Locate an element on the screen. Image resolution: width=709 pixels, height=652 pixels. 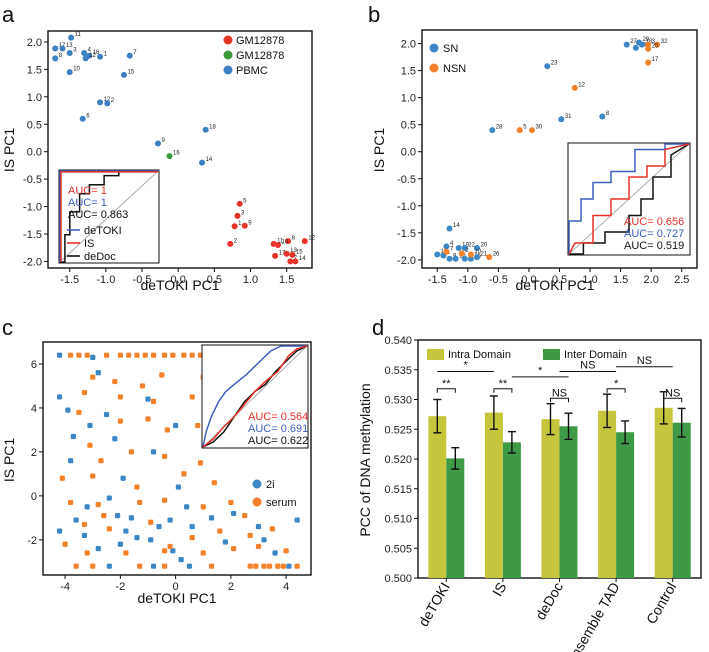
x-tick-label: -2 is located at coordinates (120, 587).